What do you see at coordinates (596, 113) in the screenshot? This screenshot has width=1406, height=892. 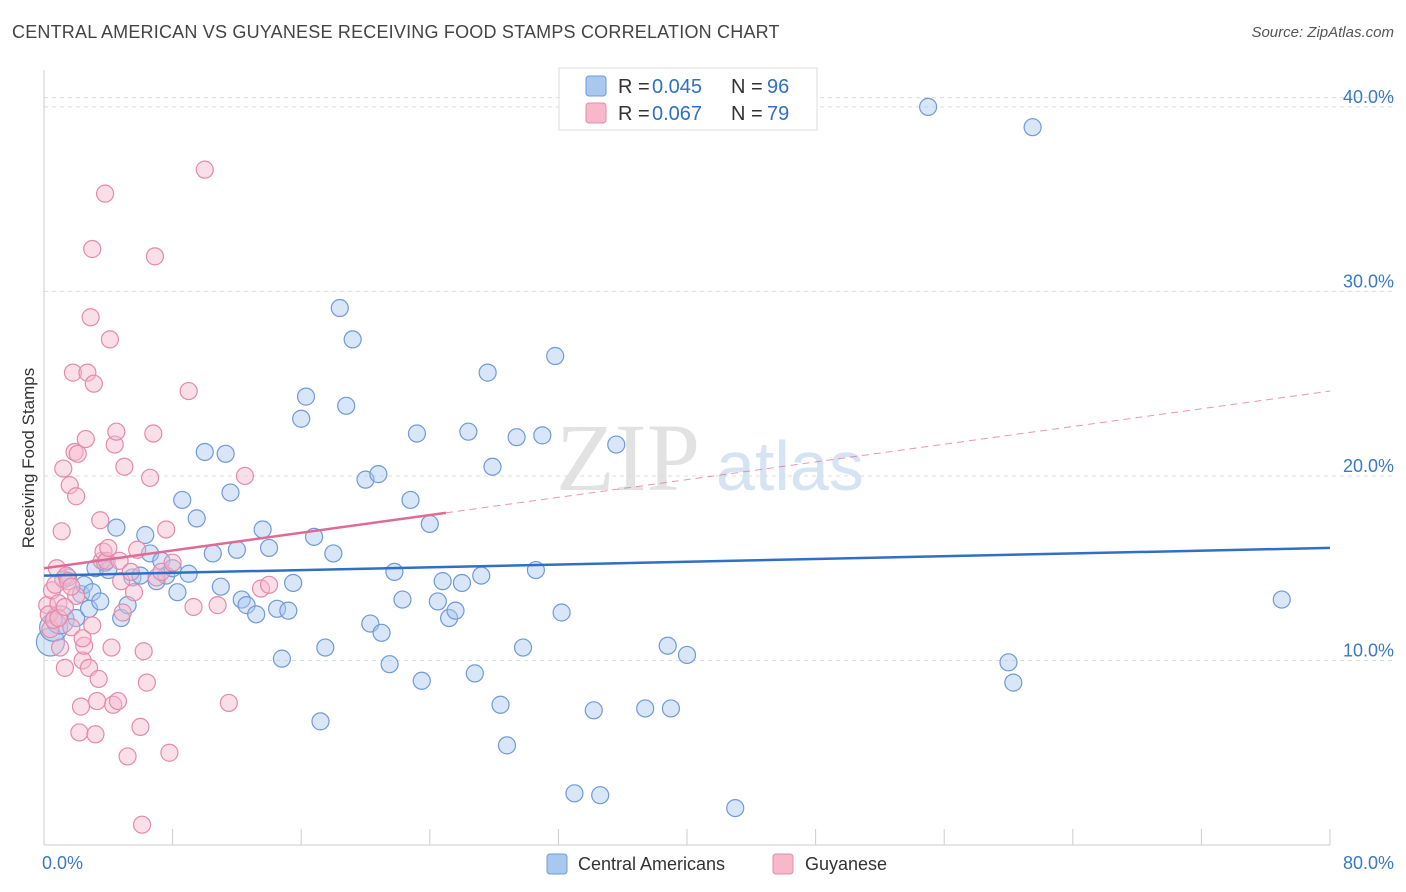 I see `legend-swatch-guyanese` at bounding box center [596, 113].